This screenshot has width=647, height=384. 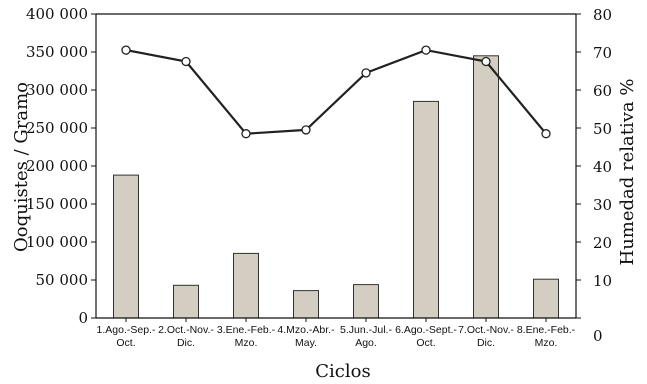 I want to click on y2-tick-label: 10, so click(x=602, y=281).